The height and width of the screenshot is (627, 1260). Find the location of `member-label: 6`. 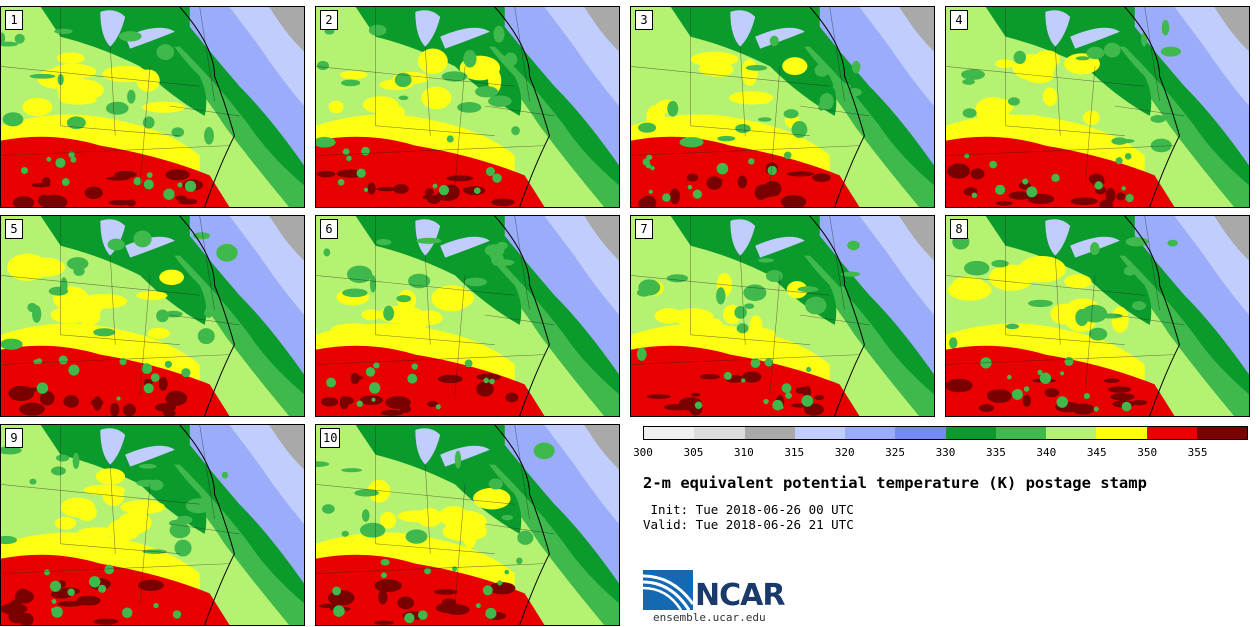

member-label: 6 is located at coordinates (329, 229).